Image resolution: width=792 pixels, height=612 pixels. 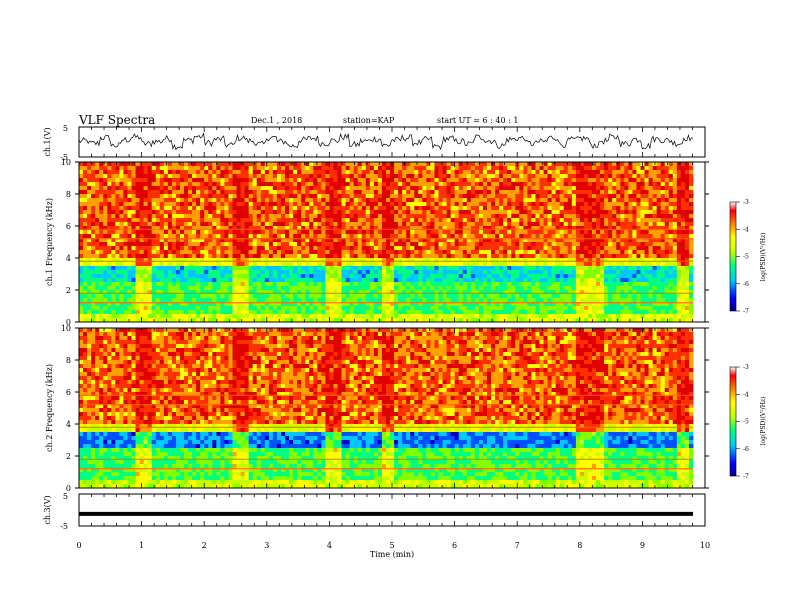 I want to click on ch3-ytick-neg5: -5, so click(x=64, y=526).